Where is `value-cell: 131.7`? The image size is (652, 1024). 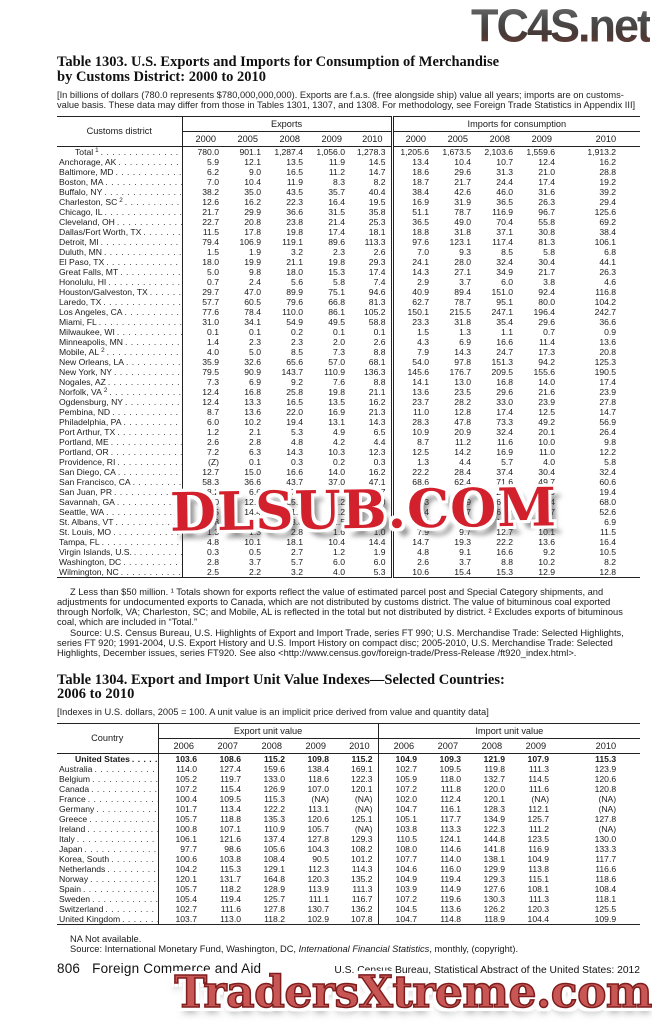 value-cell: 131.7 is located at coordinates (230, 878).